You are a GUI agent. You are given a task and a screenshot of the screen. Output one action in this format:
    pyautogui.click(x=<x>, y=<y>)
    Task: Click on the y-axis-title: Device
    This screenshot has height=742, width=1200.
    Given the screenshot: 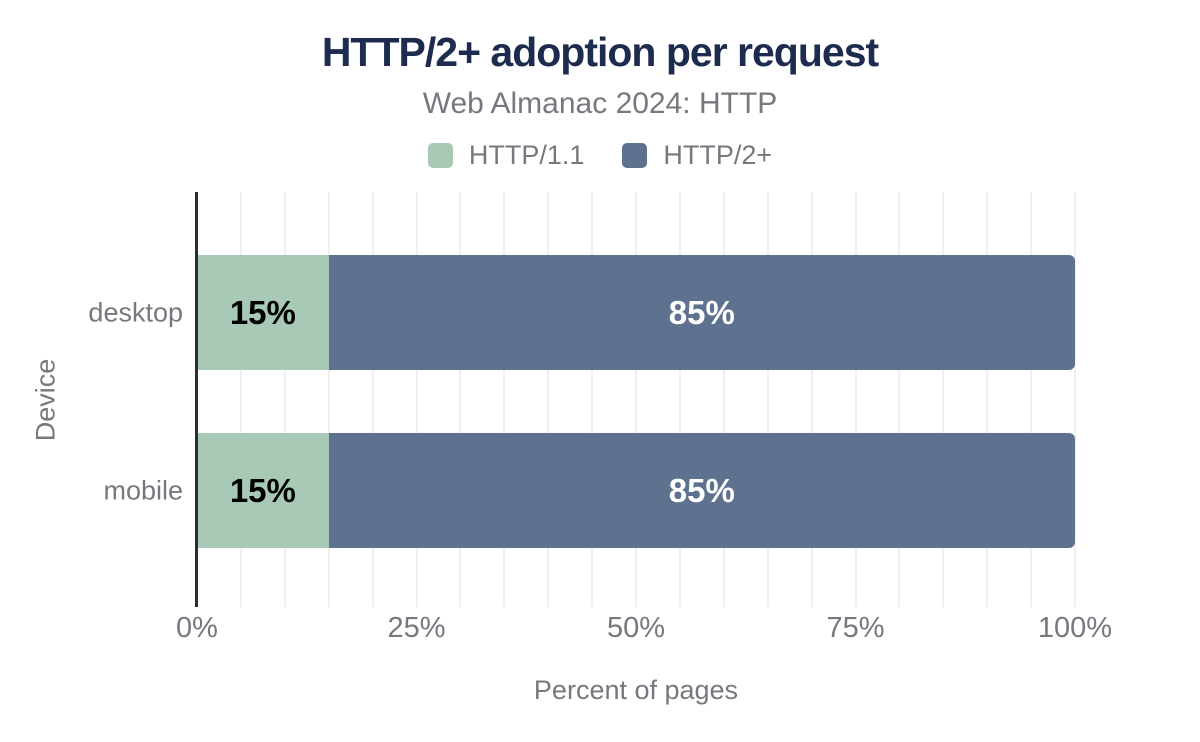 What is the action you would take?
    pyautogui.click(x=45, y=400)
    